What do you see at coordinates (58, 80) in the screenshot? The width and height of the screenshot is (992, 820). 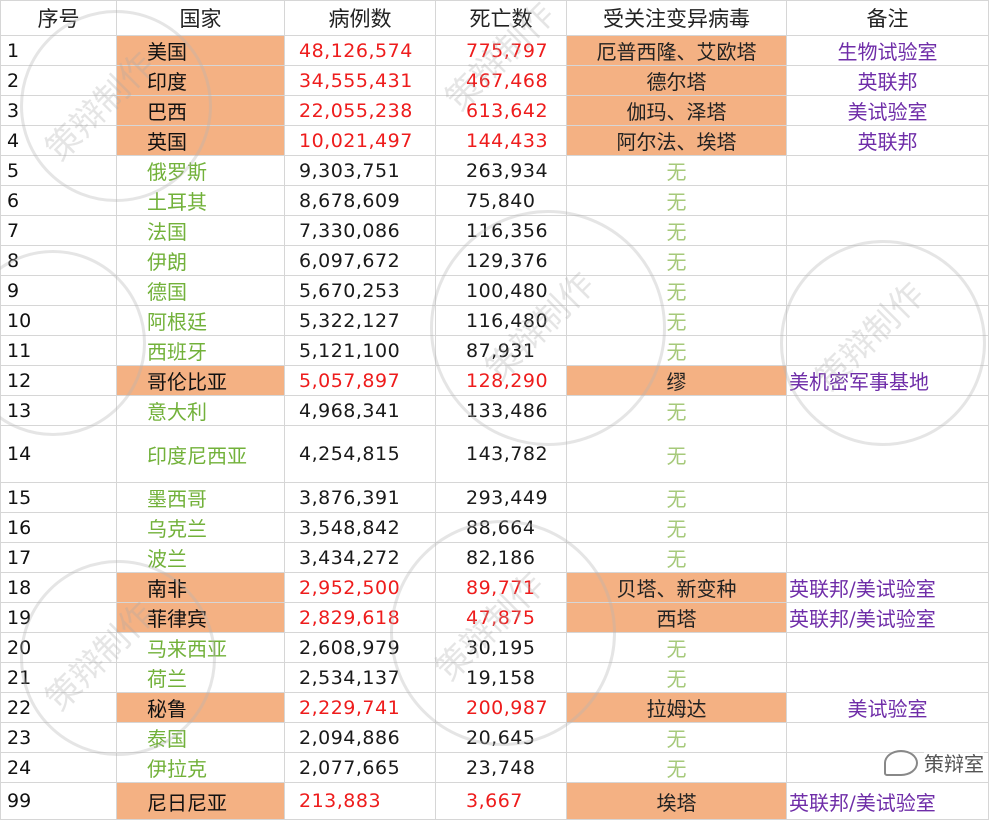 I see `cell-index: 2` at bounding box center [58, 80].